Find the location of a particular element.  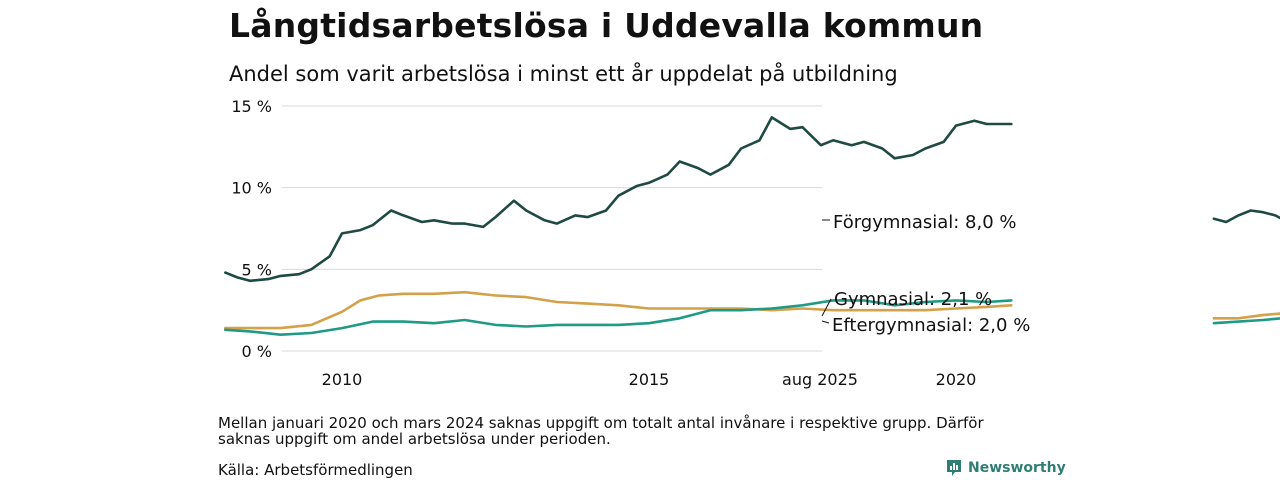

series-label-förgymnasial: Förgymnasial: 8,0 % is located at coordinates (925, 222).